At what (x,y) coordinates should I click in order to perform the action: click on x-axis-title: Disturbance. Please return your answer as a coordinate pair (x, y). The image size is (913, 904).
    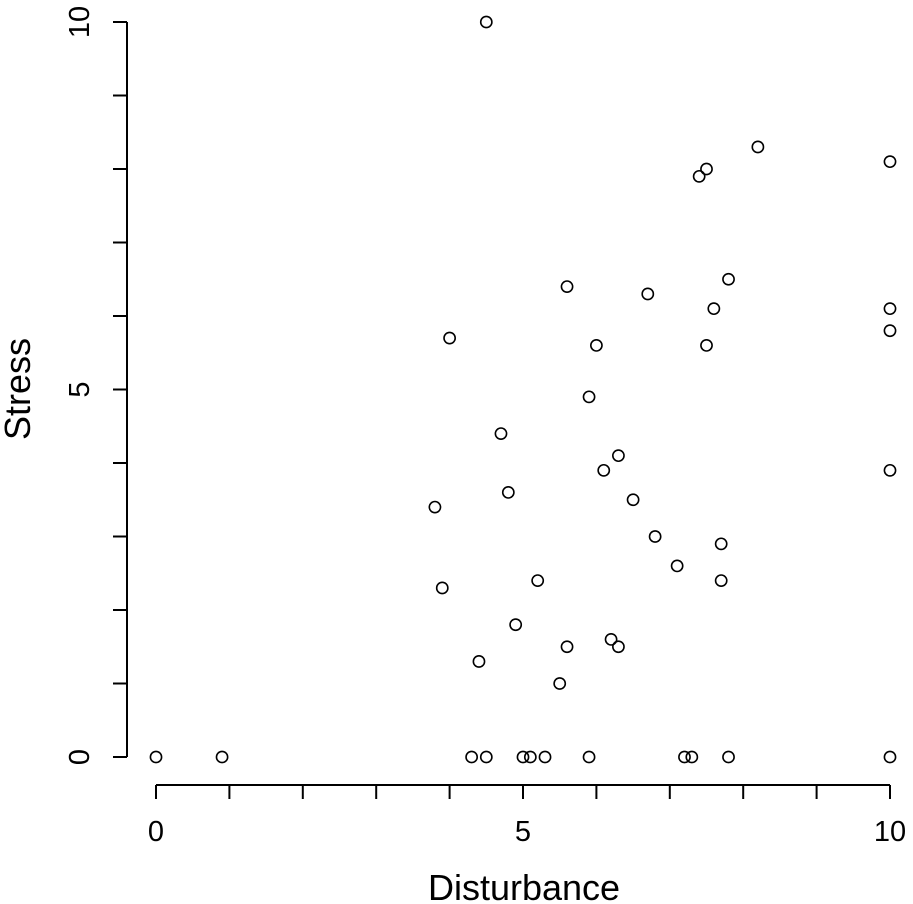
    Looking at the image, I should click on (524, 885).